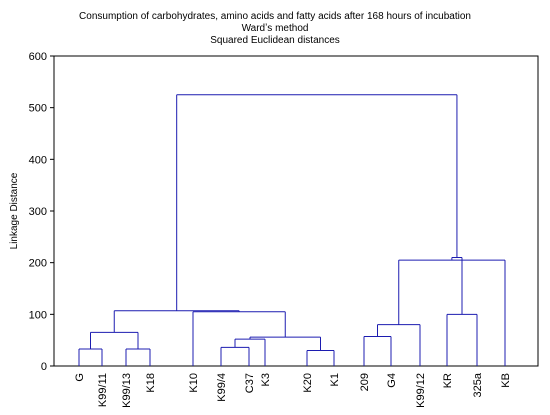 Image resolution: width=550 pixels, height=415 pixels. Describe the element at coordinates (506, 380) in the screenshot. I see `leaf-label: KB` at that location.